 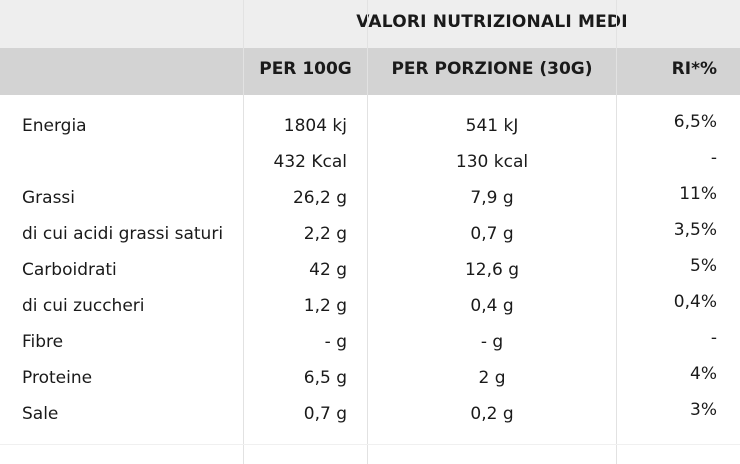 What do you see at coordinates (703, 410) in the screenshot?
I see `value-ri-percent: 3%` at bounding box center [703, 410].